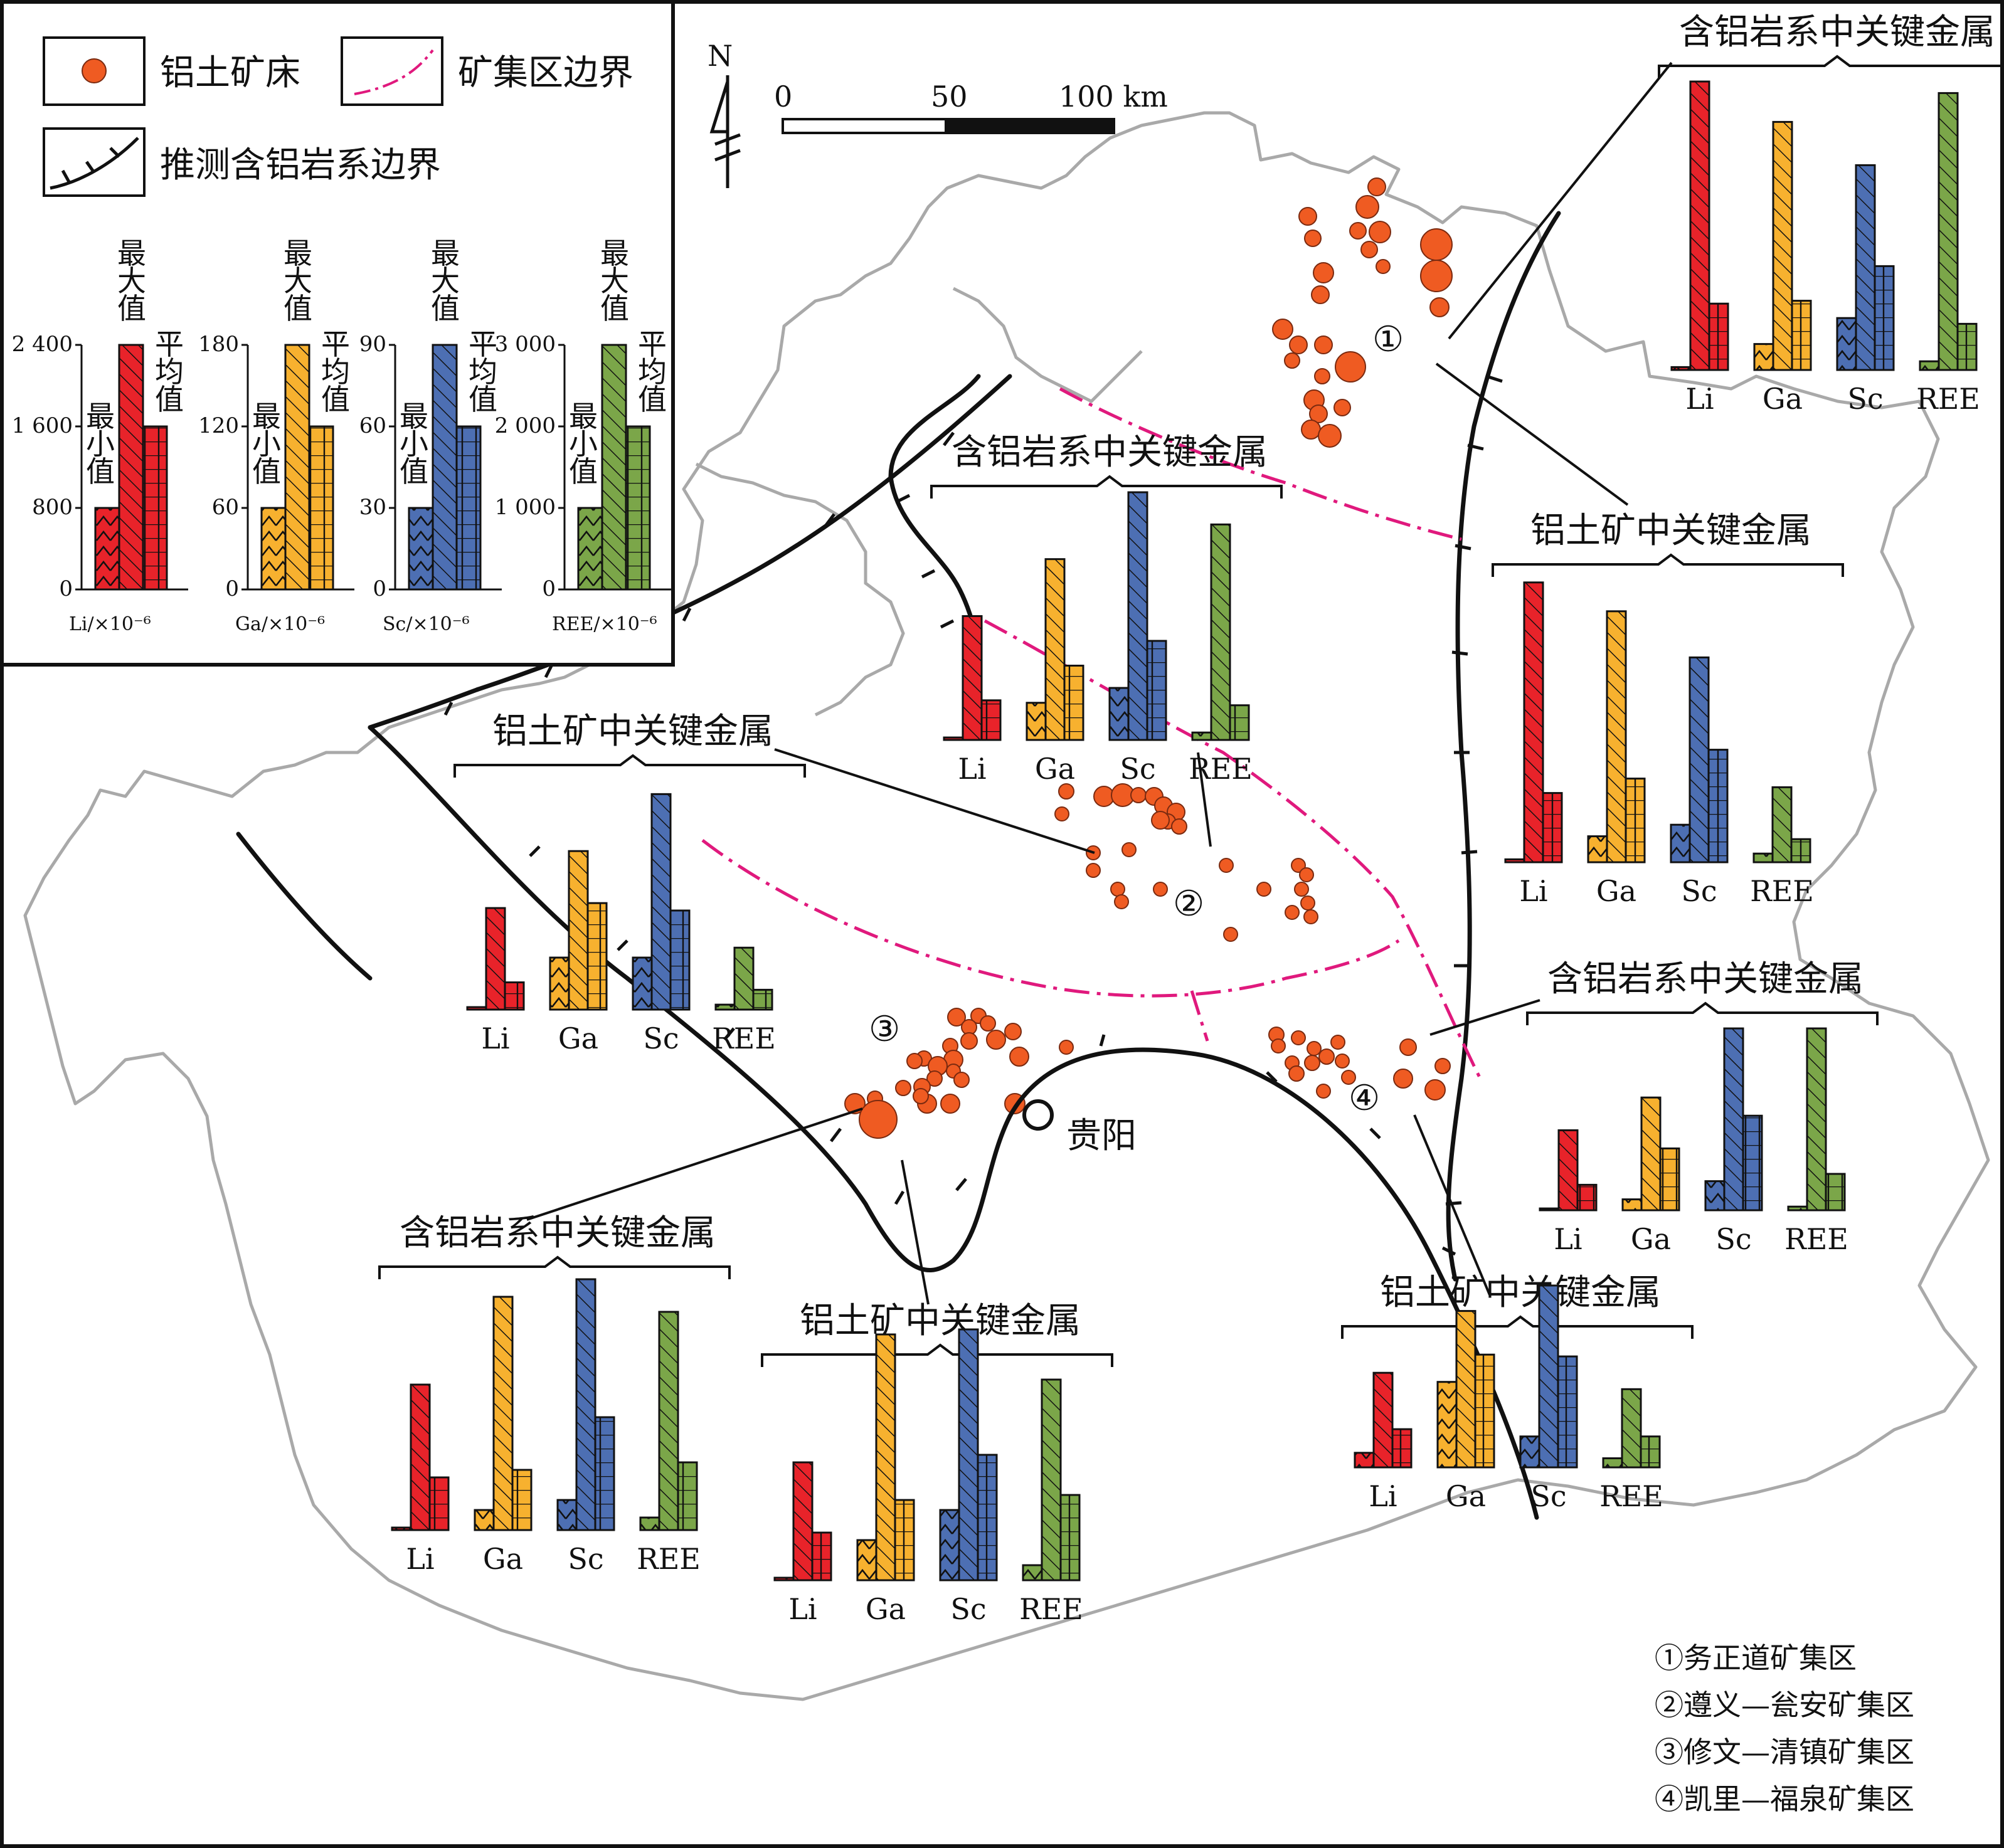 The width and height of the screenshot is (2004, 1848). What do you see at coordinates (803, 1521) in the screenshot?
I see `chart6-bar-max-li` at bounding box center [803, 1521].